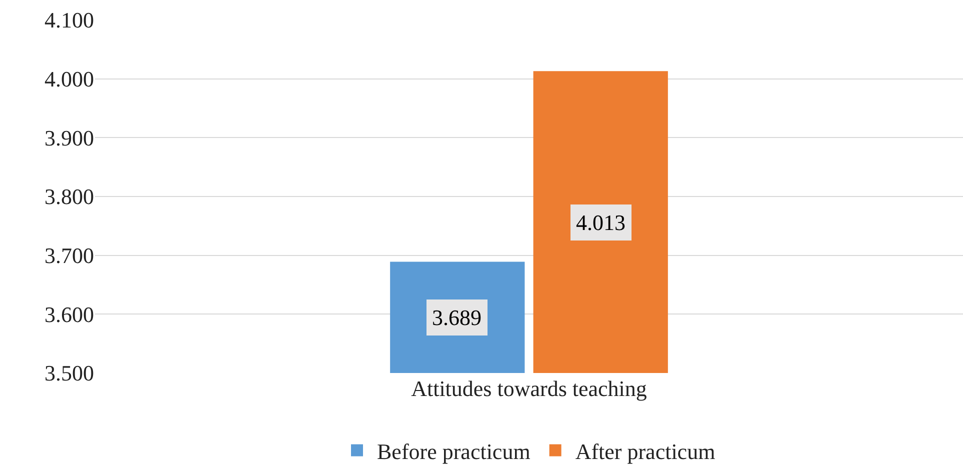  What do you see at coordinates (69, 79) in the screenshot?
I see `y-tick-label: 4.000` at bounding box center [69, 79].